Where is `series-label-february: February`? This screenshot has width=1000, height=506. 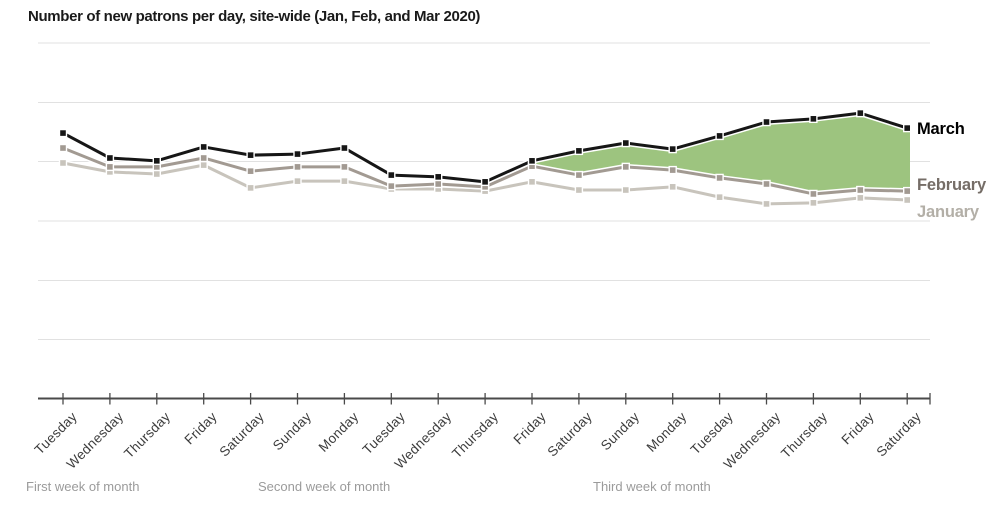
series-label-february: February is located at coordinates (952, 185).